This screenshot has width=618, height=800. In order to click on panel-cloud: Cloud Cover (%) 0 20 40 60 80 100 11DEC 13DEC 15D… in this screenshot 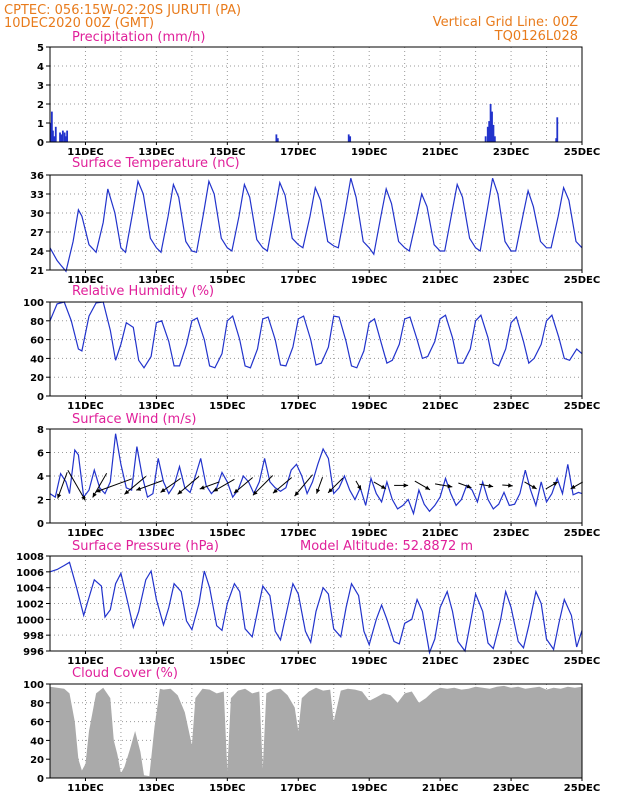, I will do `click(311, 730)`.